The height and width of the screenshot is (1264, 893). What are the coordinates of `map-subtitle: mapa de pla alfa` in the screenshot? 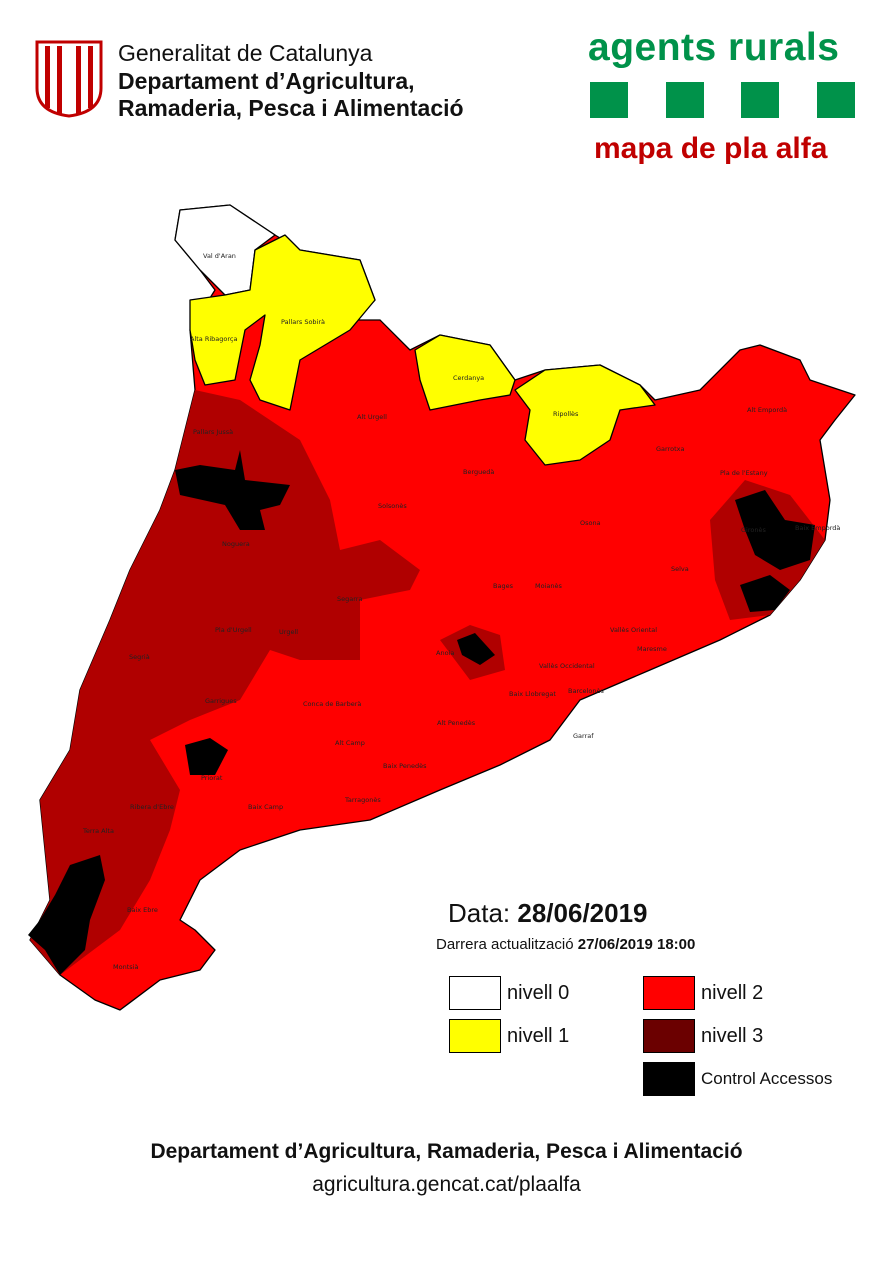 It's located at (711, 148).